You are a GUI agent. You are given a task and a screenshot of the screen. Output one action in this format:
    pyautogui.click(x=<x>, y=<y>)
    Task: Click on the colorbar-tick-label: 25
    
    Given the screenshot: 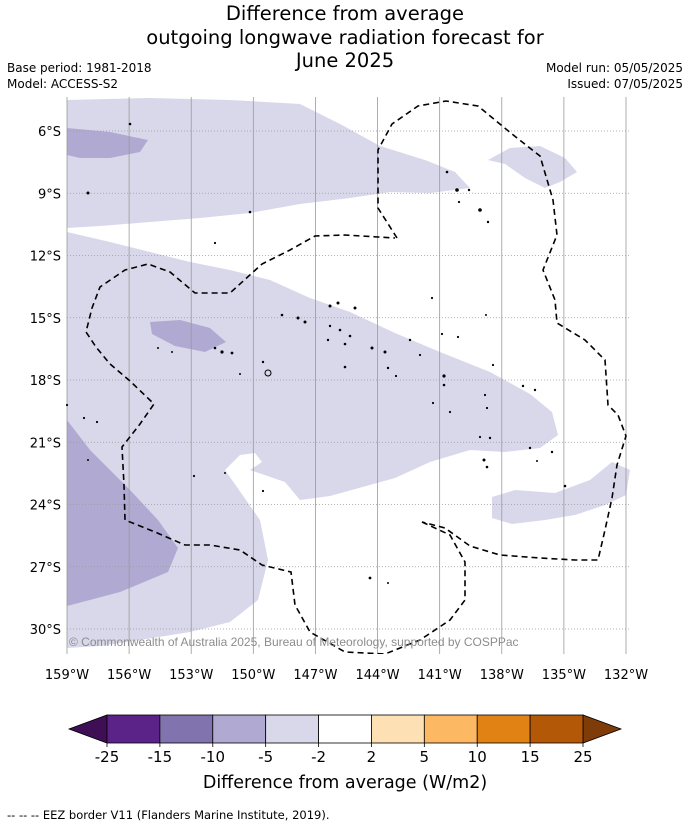 What is the action you would take?
    pyautogui.click(x=582, y=757)
    